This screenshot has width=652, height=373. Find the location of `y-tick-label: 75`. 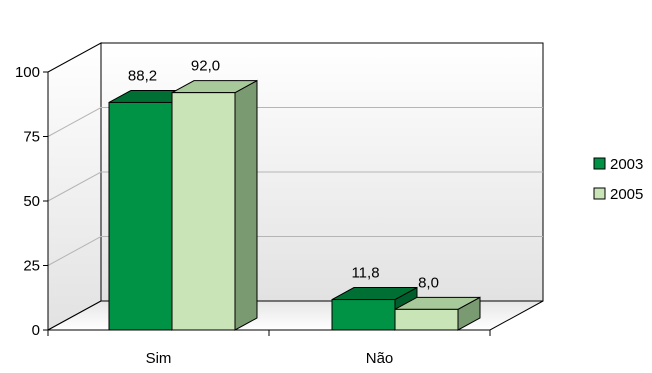

y-tick-label: 75 is located at coordinates (31, 137).